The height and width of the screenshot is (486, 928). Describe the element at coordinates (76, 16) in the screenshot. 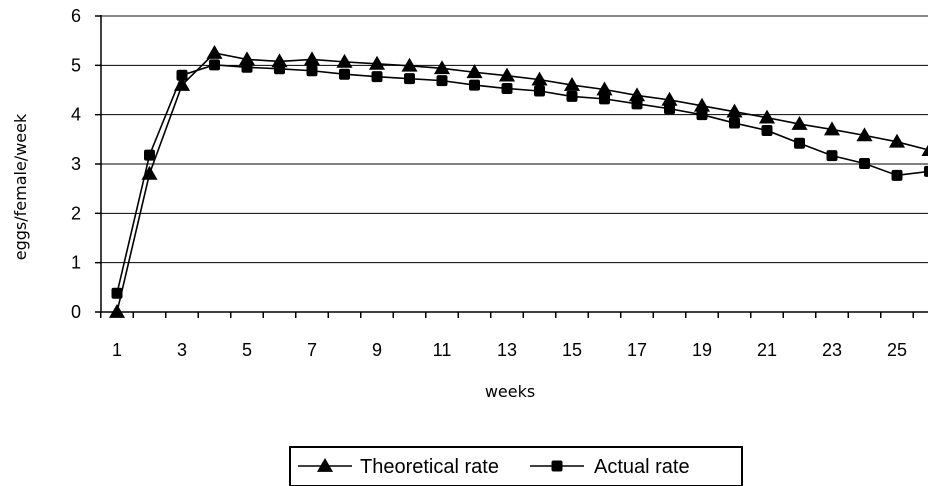

I see `y-tick-label: 6` at that location.